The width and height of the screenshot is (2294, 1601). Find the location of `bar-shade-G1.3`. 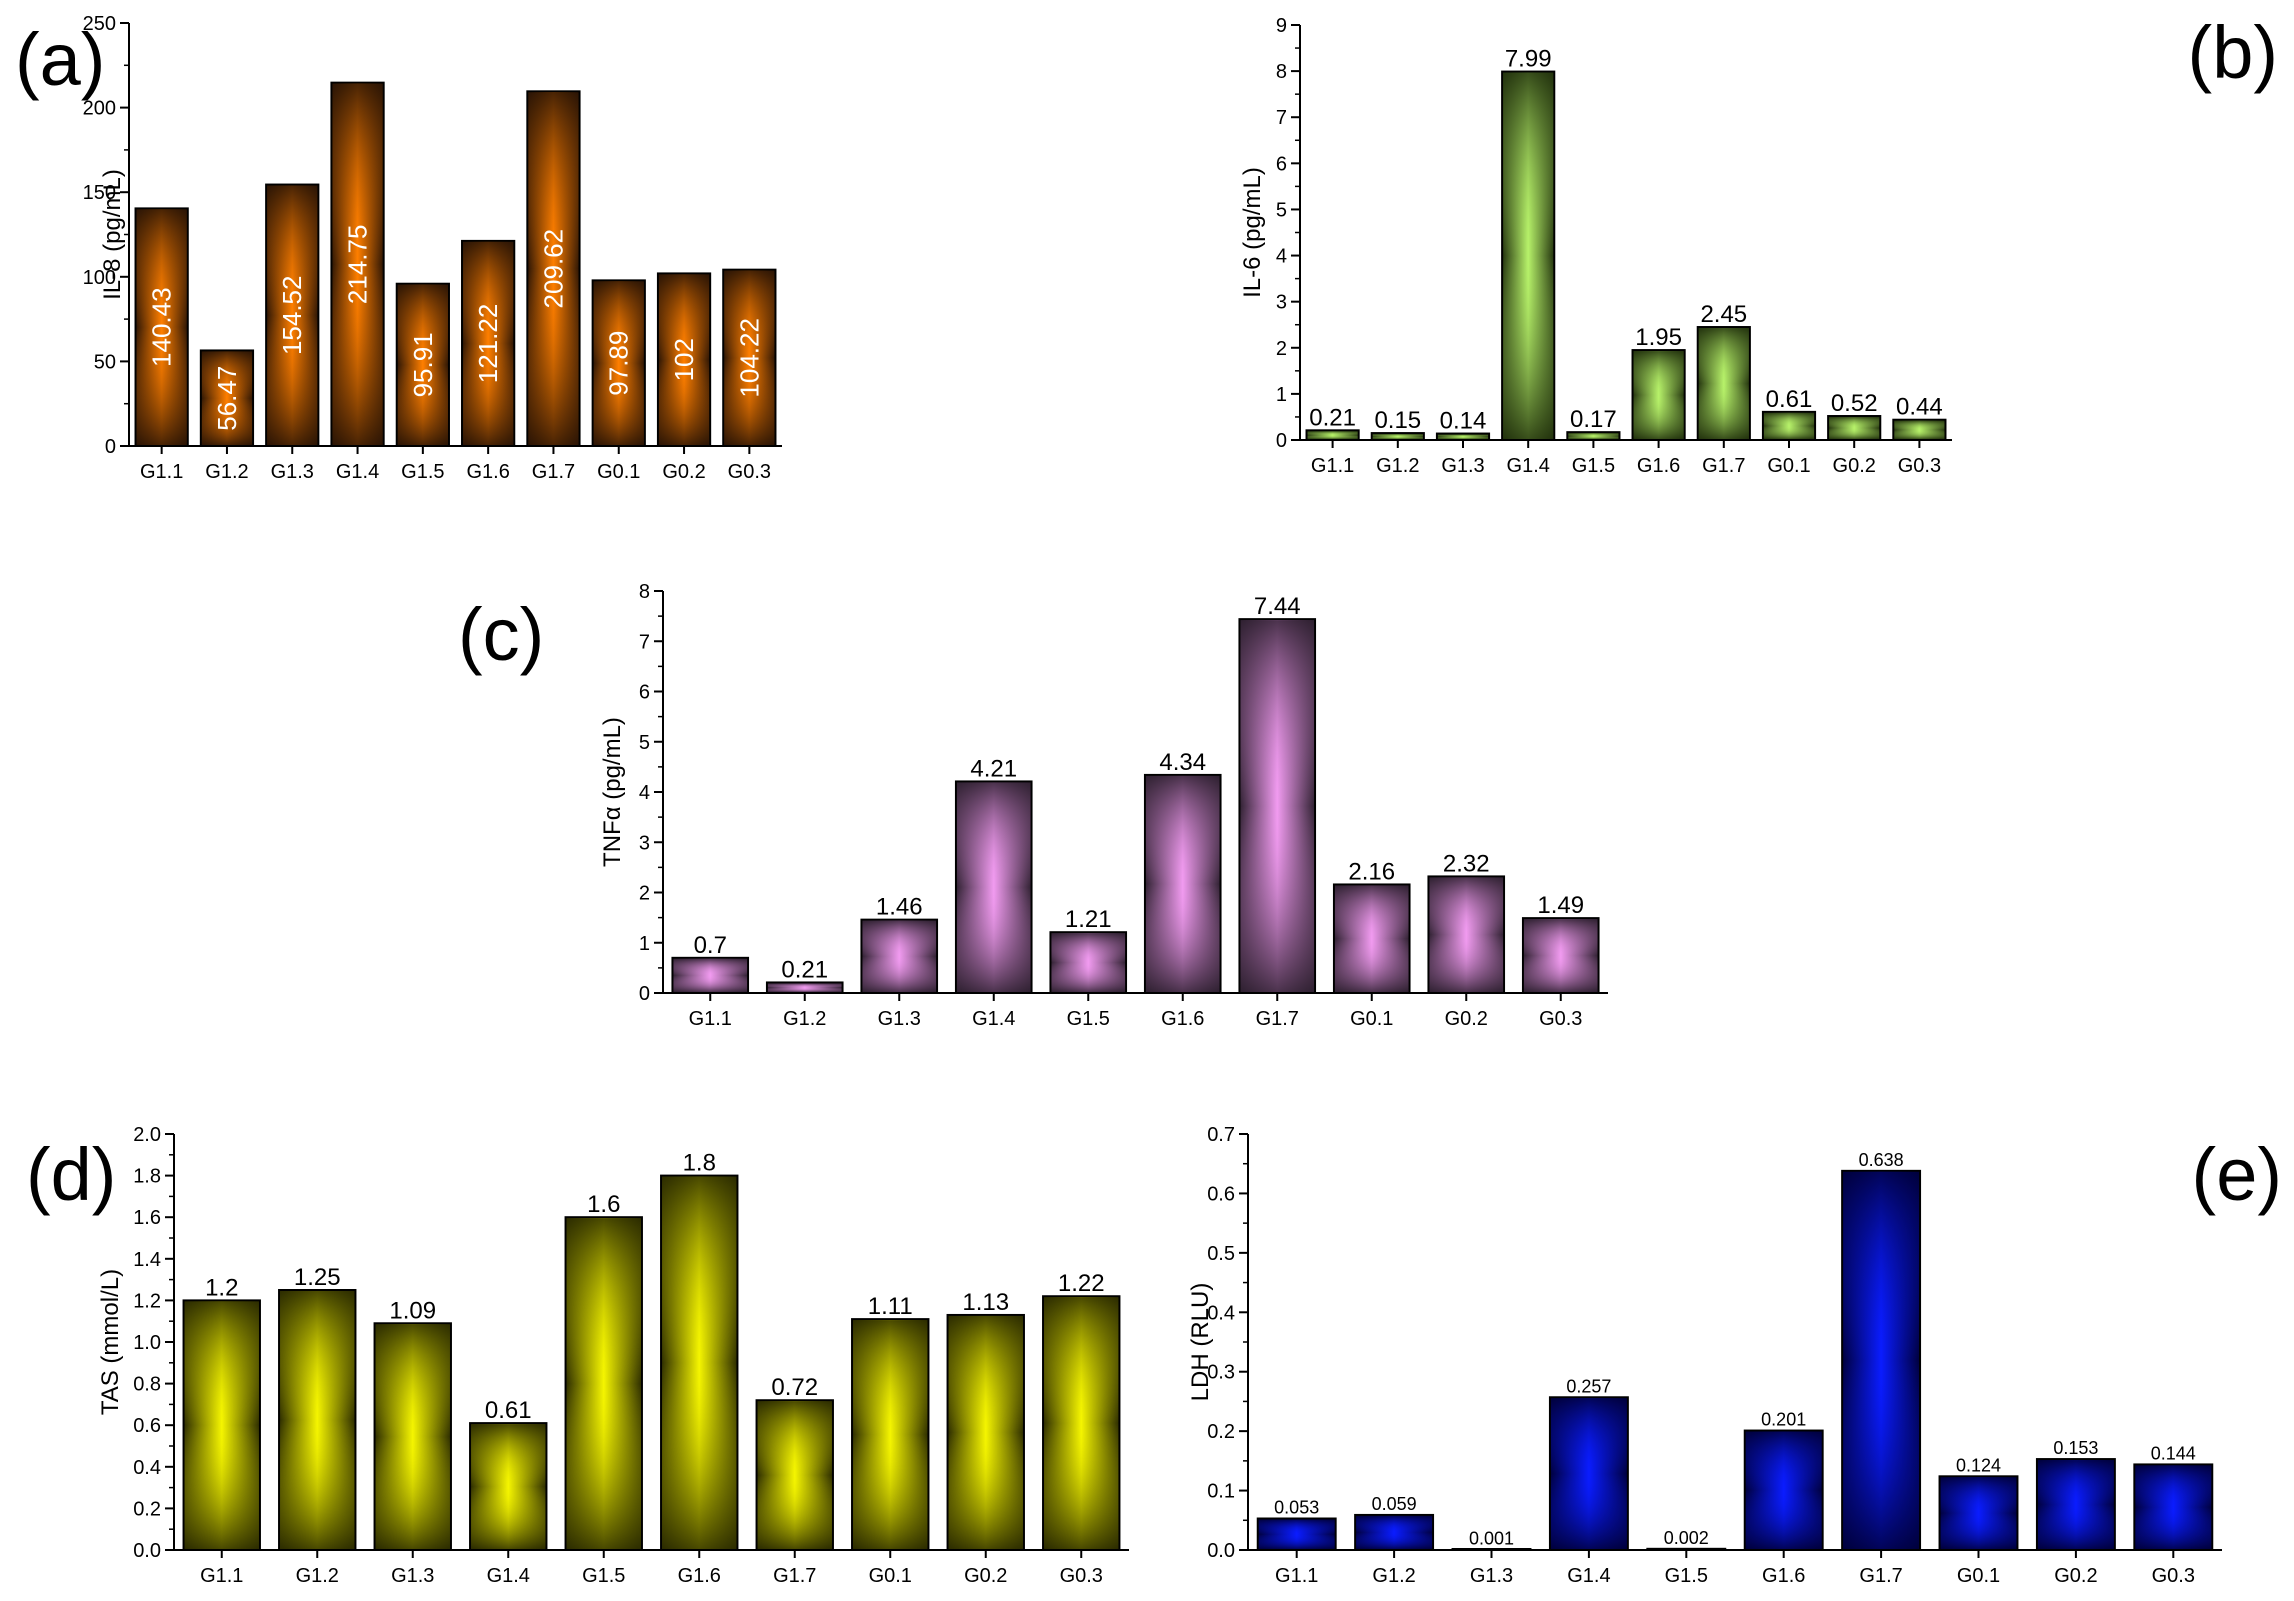

bar-shade-G1.3 is located at coordinates (292, 315).